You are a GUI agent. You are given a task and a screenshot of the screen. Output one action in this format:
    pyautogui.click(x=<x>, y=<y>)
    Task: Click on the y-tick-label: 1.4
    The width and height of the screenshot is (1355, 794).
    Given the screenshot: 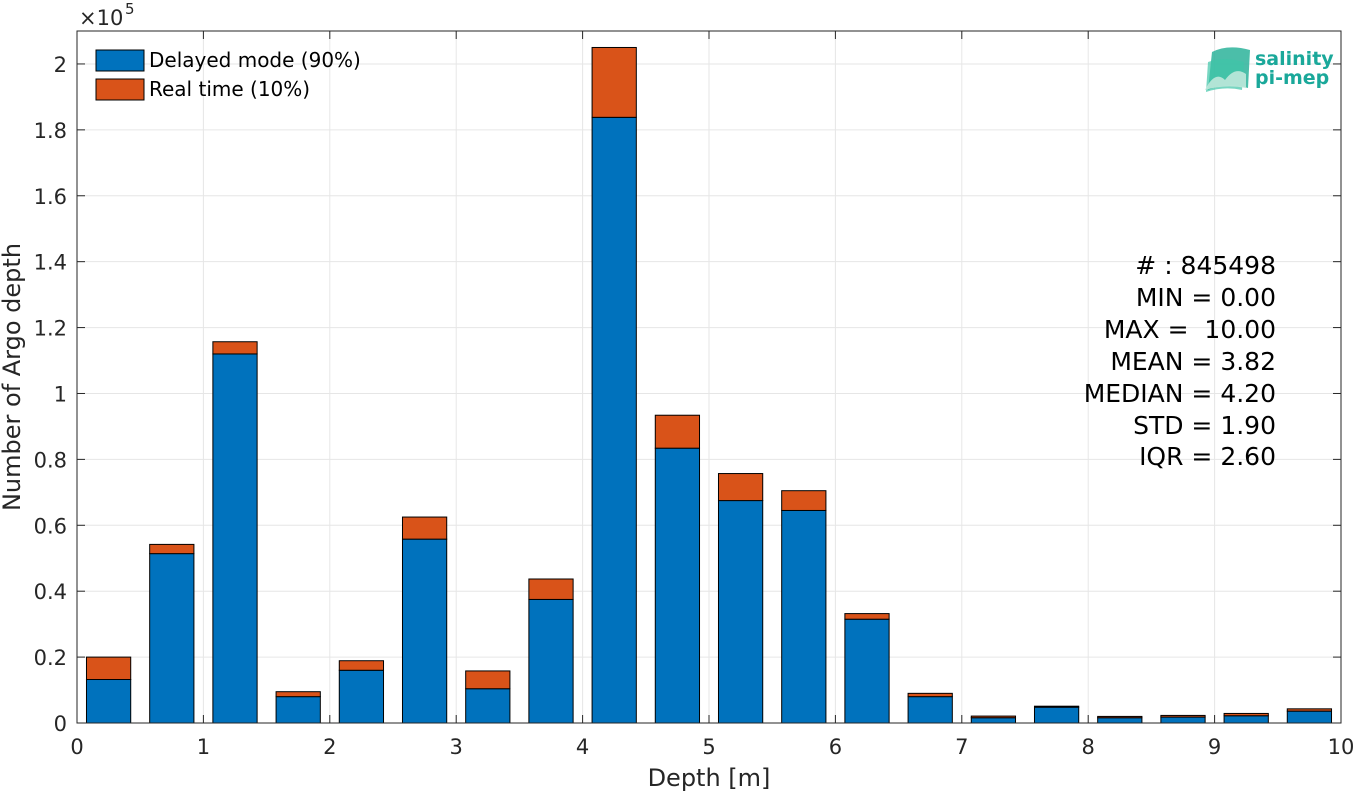 What is the action you would take?
    pyautogui.click(x=50, y=263)
    